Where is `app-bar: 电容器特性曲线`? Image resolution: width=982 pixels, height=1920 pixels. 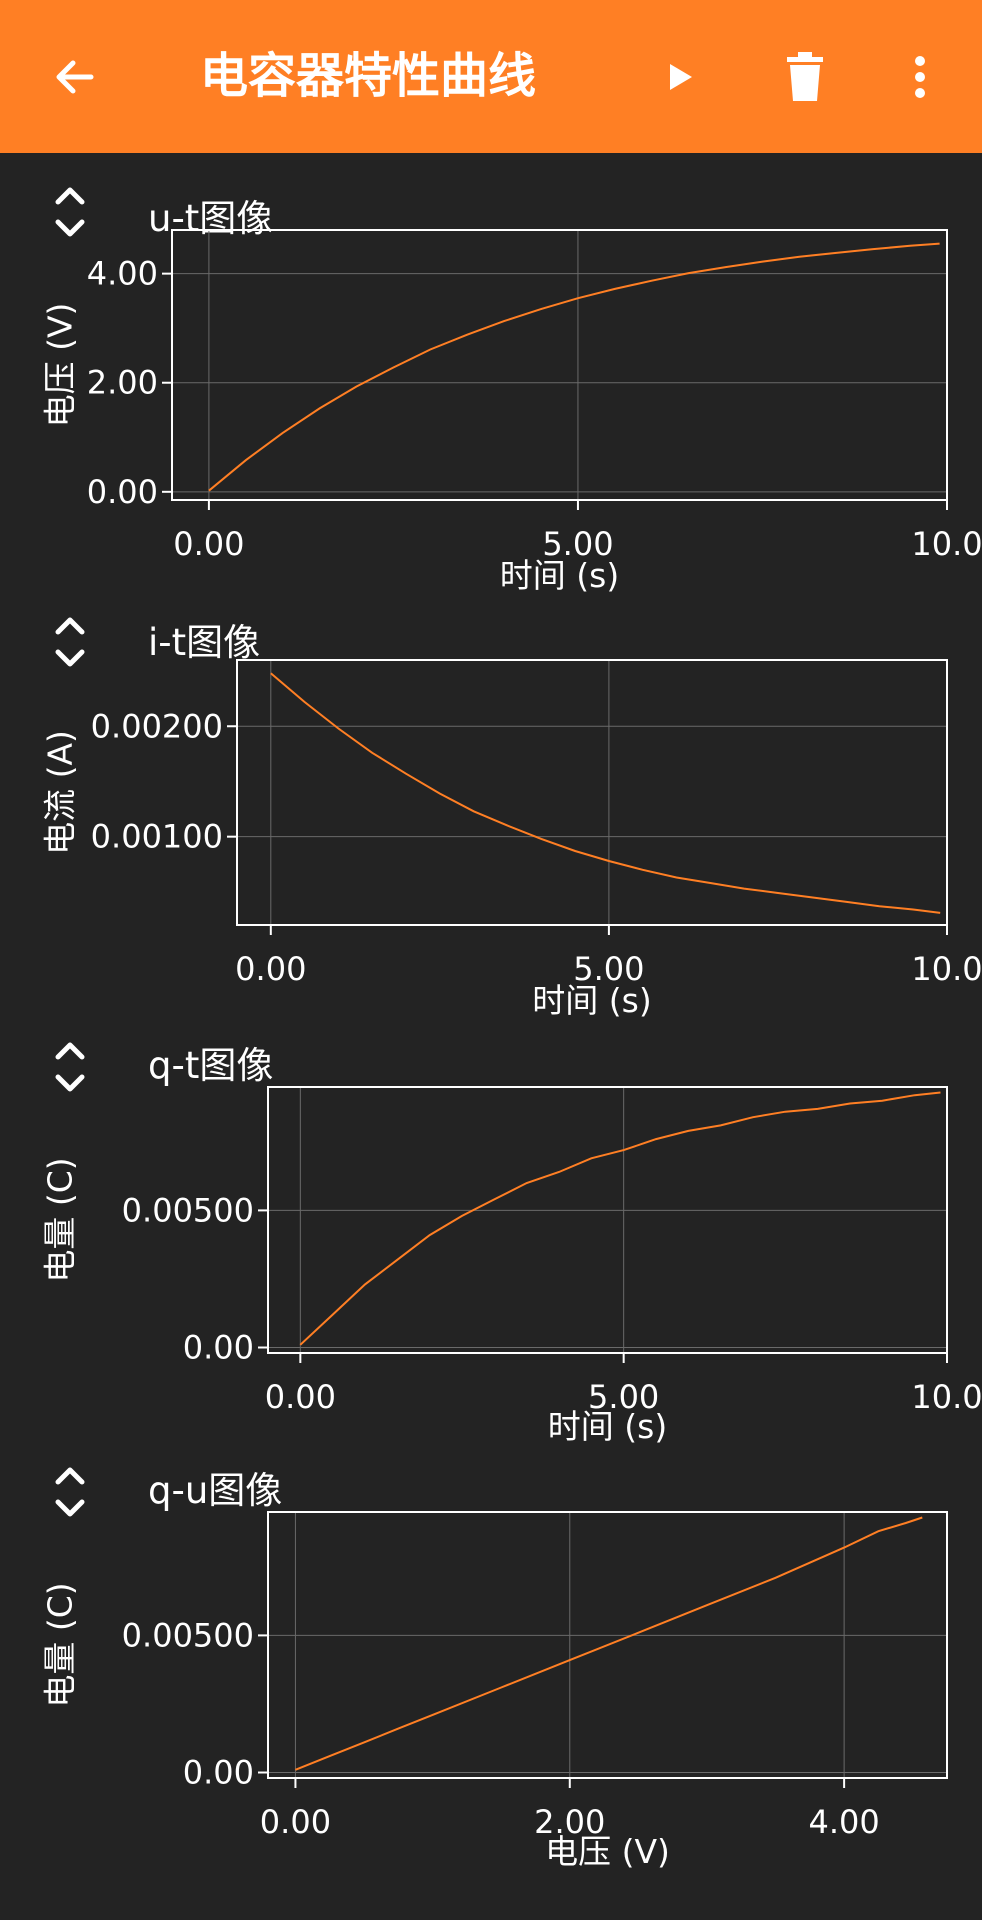 app-bar: 电容器特性曲线 is located at coordinates (491, 76).